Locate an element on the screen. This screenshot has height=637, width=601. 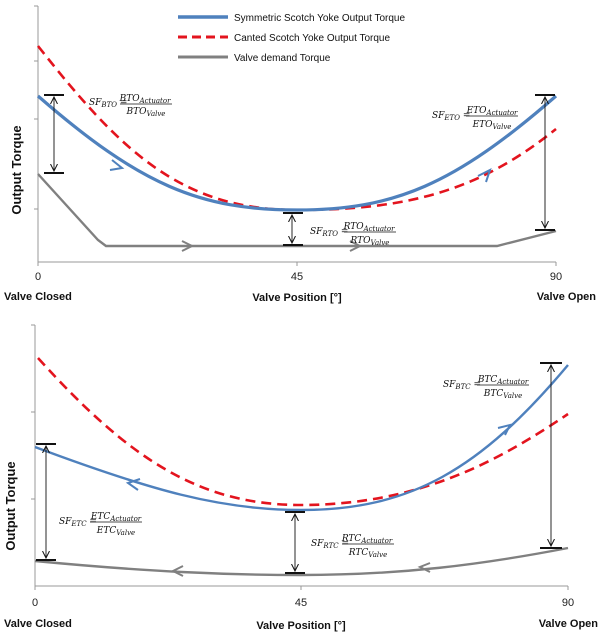
top-series-demand is located at coordinates (297, 210).